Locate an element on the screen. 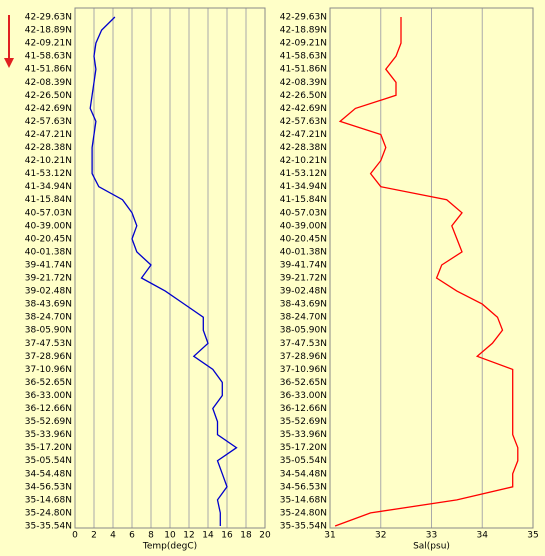 Image resolution: width=545 pixels, height=556 pixels. x-axis-label: Sal(psu) is located at coordinates (431, 547).